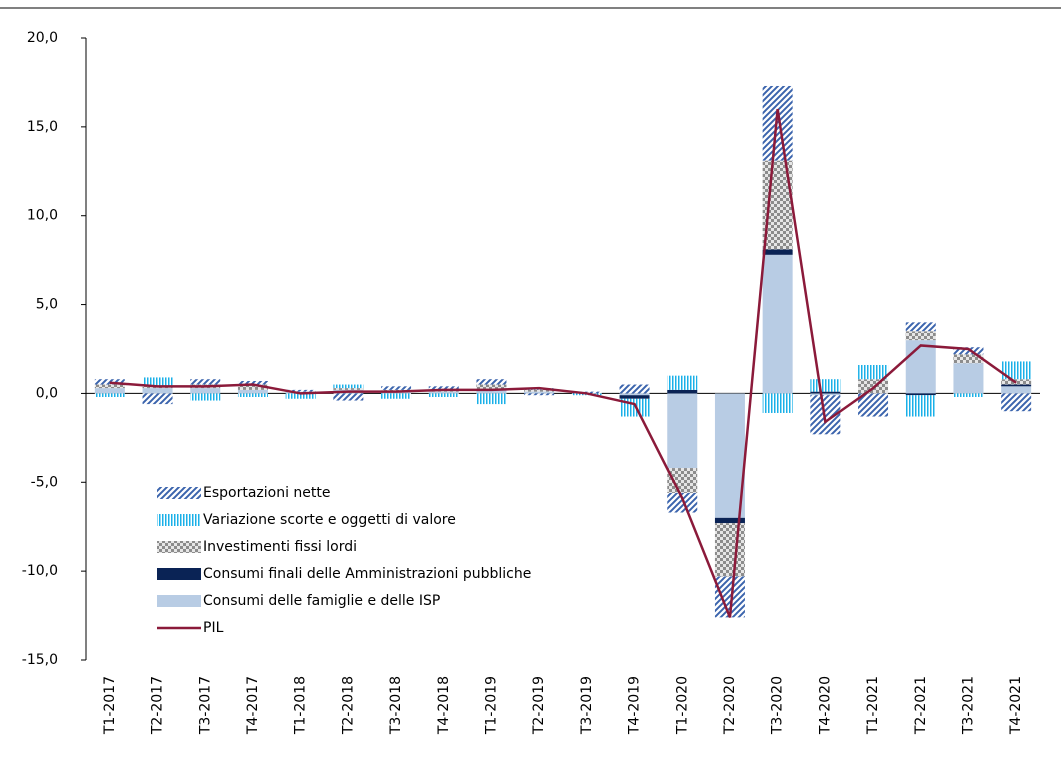  Describe the element at coordinates (444, 705) in the screenshot. I see `x-tick-label: T4-2018` at that location.